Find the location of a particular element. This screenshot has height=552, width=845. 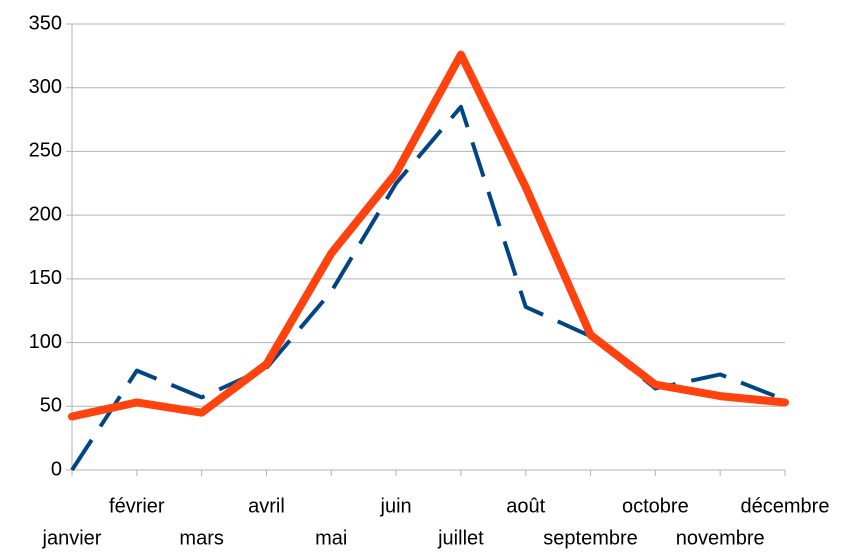

x-tick-label: juin is located at coordinates (396, 506).